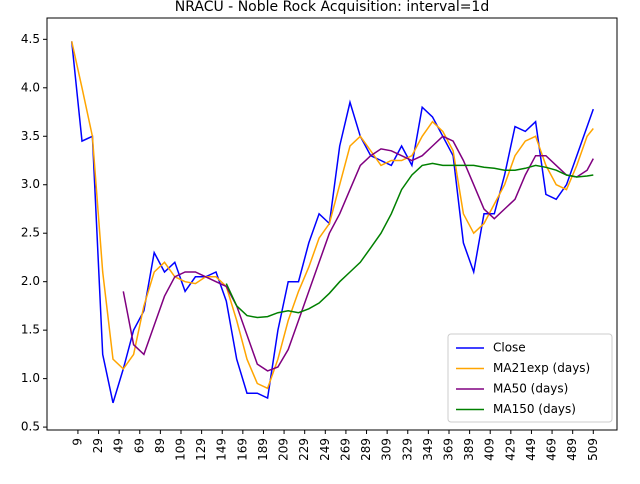  I want to click on legend-label: Close, so click(509, 348).